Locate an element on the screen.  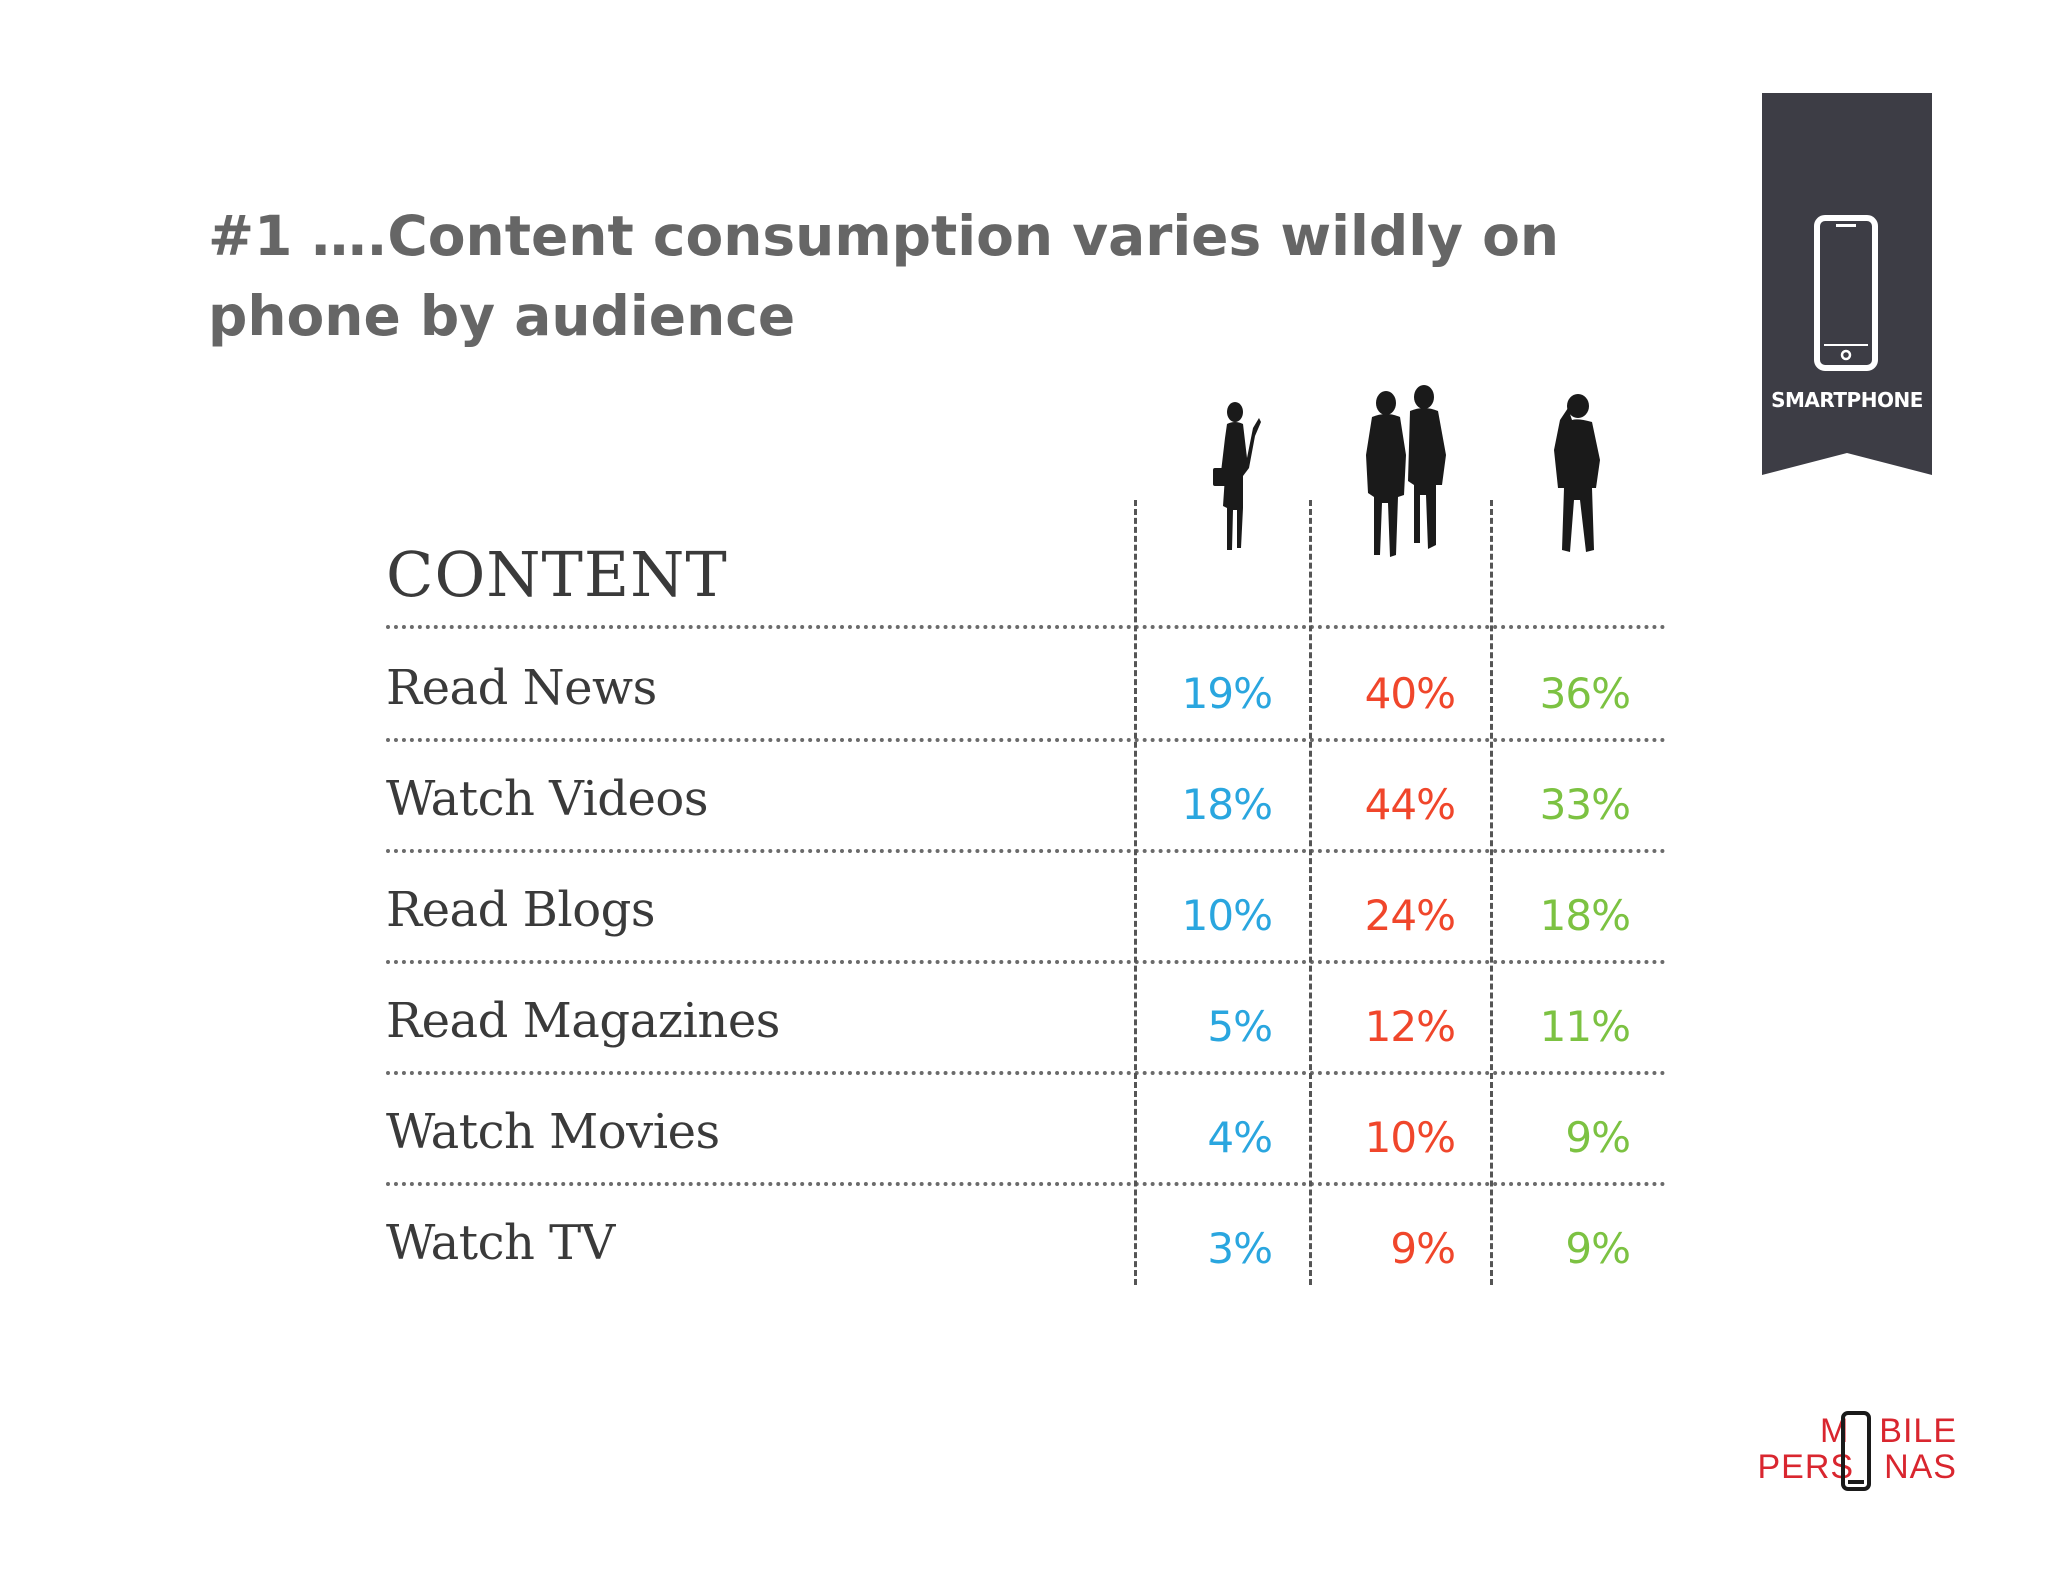
row-label-read-blogs: Read Blogs is located at coordinates (521, 910).